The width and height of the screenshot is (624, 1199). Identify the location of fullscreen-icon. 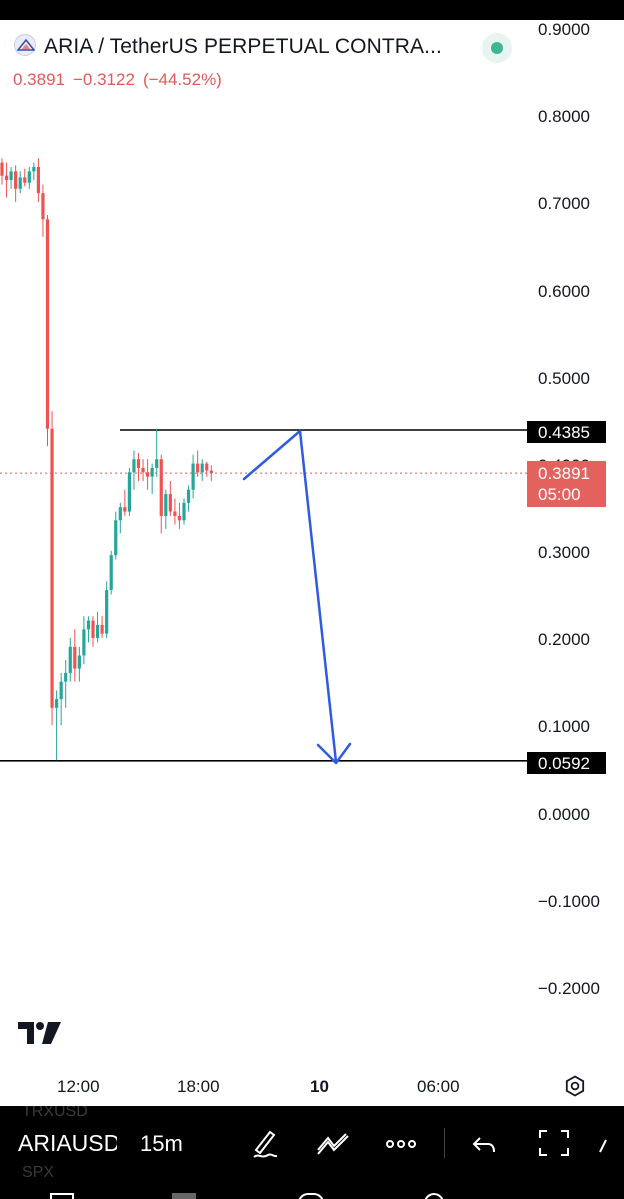
(554, 1143).